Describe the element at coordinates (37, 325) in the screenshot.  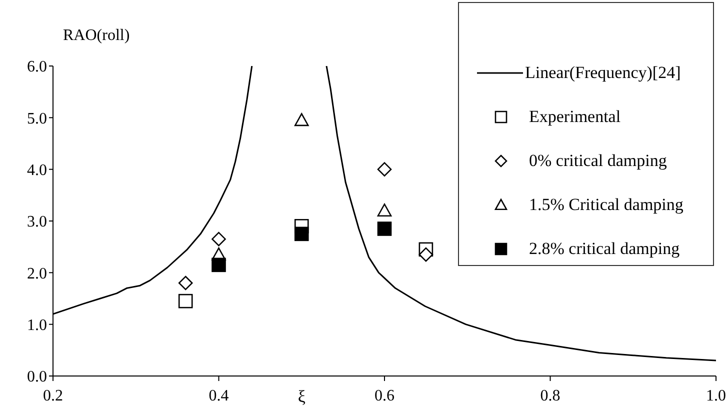
I see `y-tick-label: 1.0` at that location.